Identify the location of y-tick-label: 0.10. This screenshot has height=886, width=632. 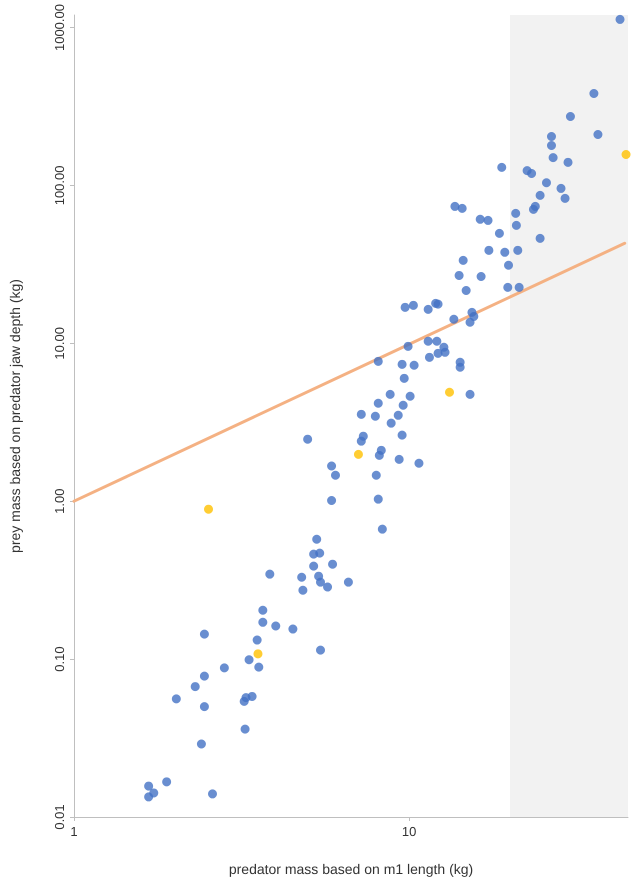
(59, 659).